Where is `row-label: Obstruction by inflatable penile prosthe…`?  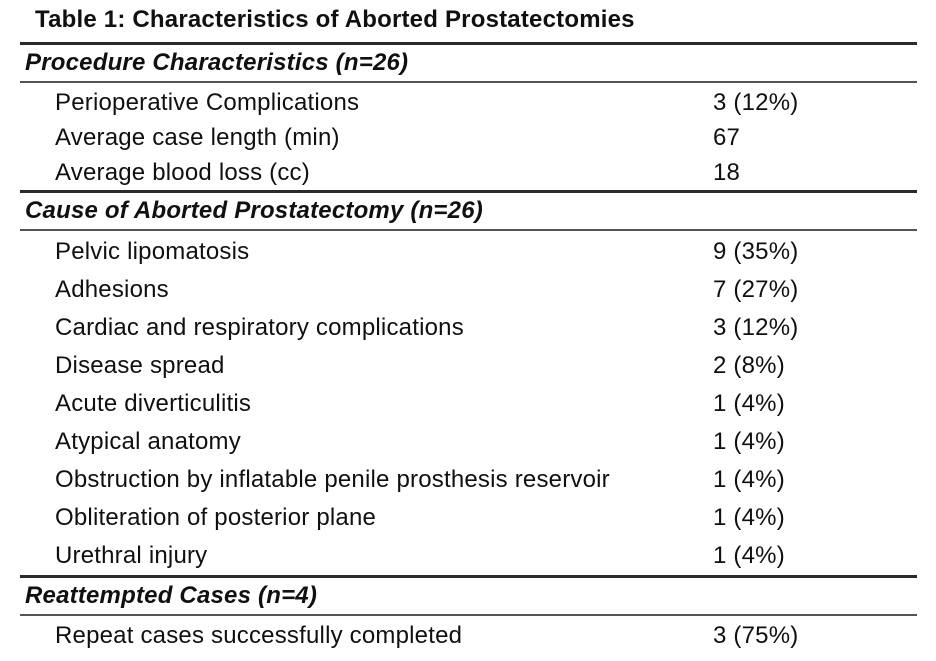 row-label: Obstruction by inflatable penile prosthe… is located at coordinates (332, 479).